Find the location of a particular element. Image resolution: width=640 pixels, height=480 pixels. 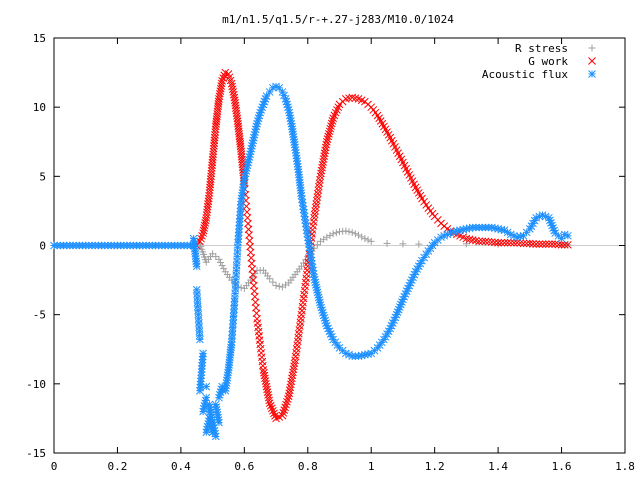

x-tick-label: 0.8 is located at coordinates (308, 466).